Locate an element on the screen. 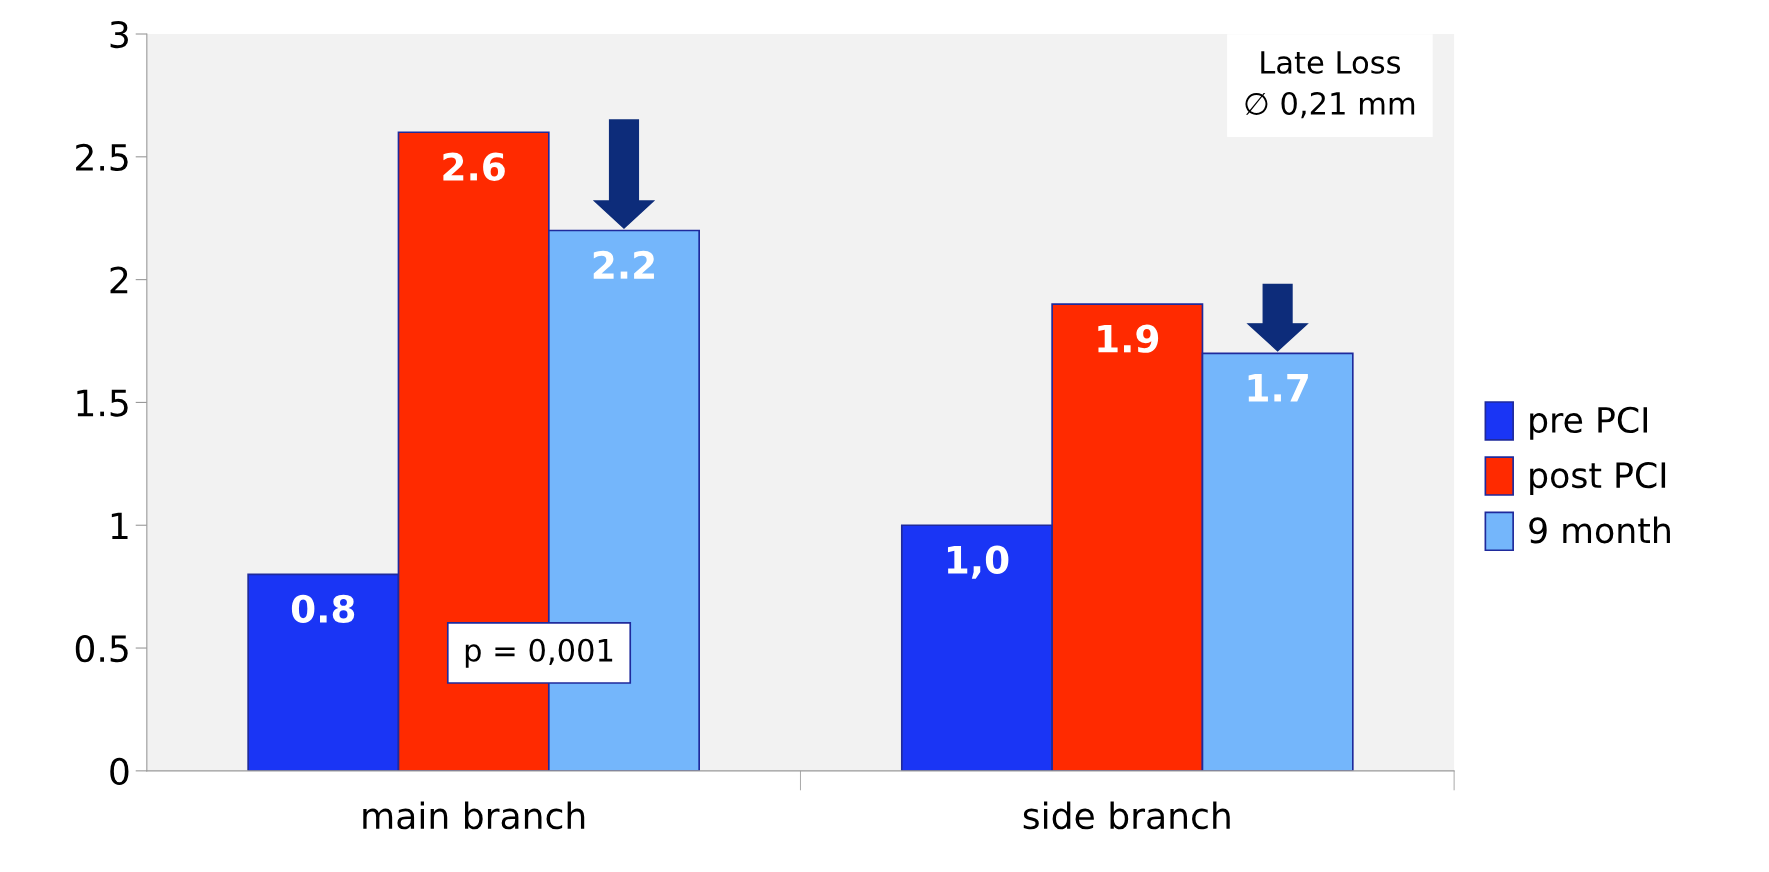 The image size is (1769, 872). y-tick-label: 1 is located at coordinates (119, 525).